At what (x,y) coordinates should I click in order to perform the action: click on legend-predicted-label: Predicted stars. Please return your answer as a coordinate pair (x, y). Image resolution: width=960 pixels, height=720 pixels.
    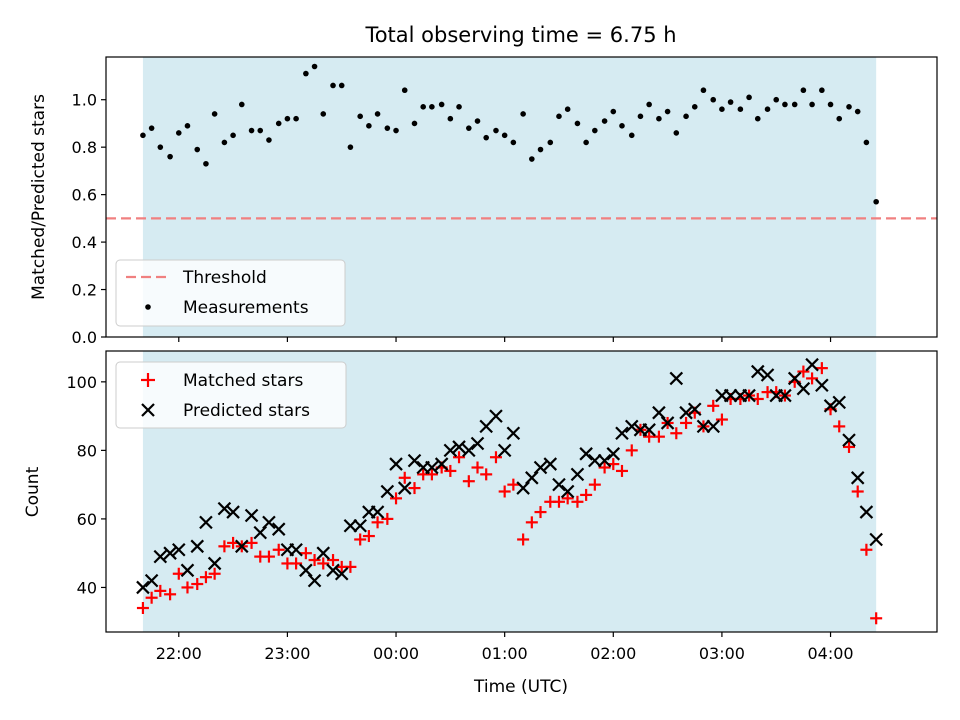
    Looking at the image, I should click on (246, 411).